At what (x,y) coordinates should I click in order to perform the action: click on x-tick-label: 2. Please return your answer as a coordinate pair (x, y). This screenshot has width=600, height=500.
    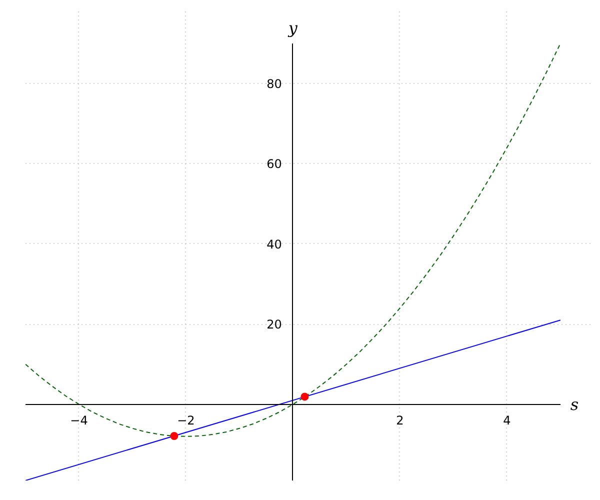
    Looking at the image, I should click on (400, 420).